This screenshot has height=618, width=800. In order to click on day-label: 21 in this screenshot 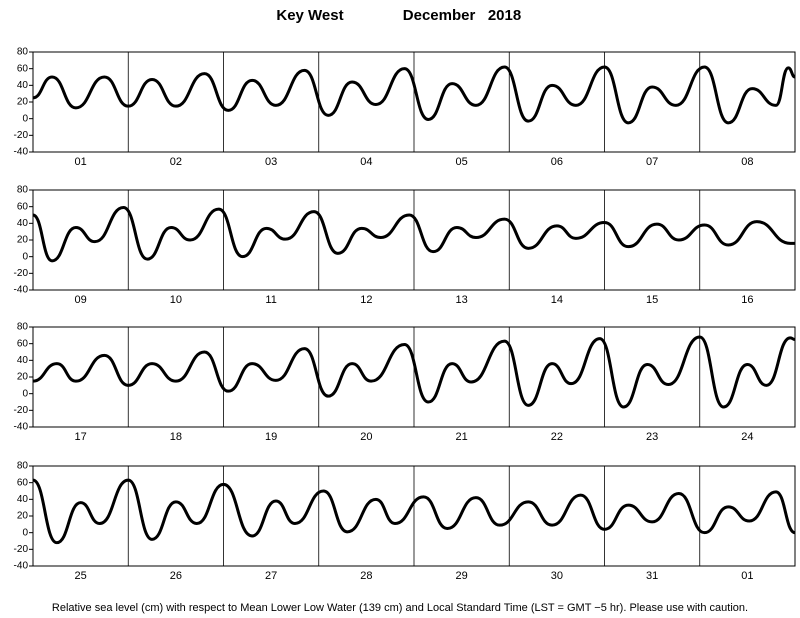, I will do `click(462, 437)`.